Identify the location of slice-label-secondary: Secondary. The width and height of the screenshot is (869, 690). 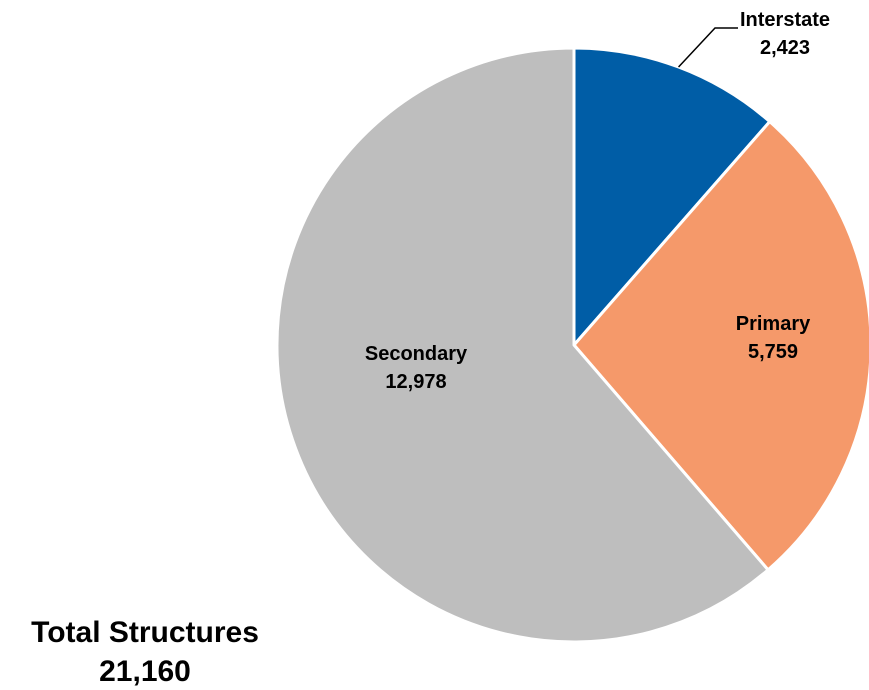
(416, 354).